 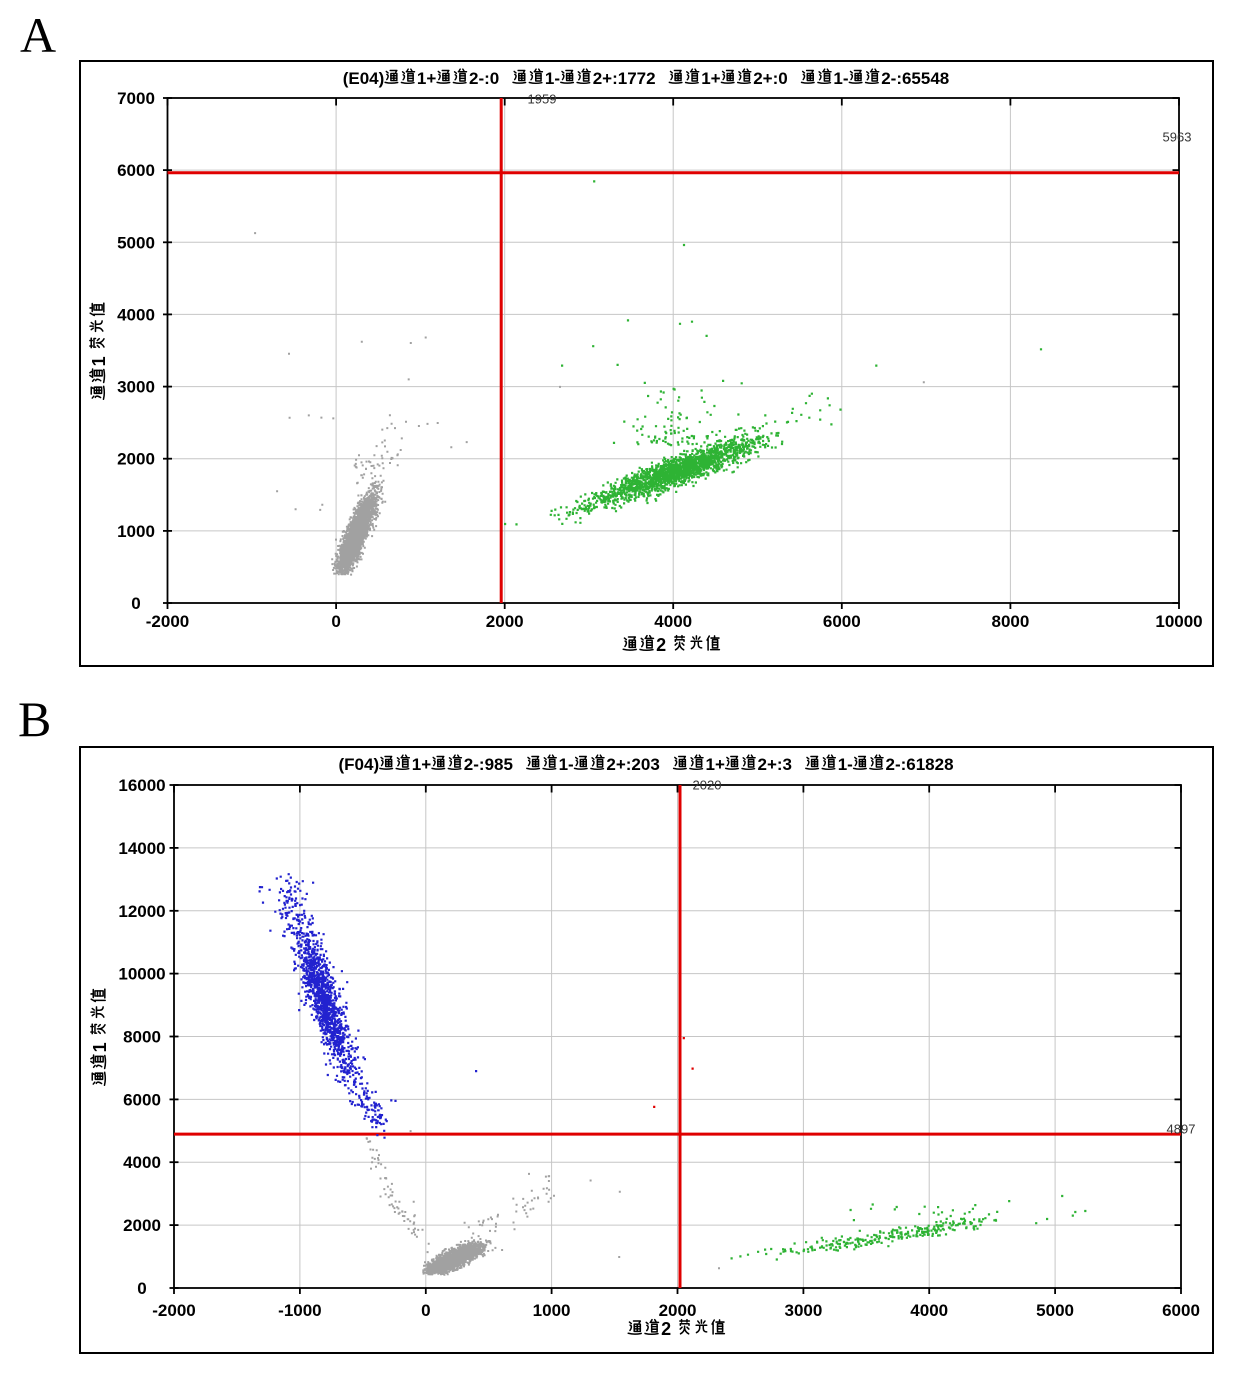 What do you see at coordinates (632, 764) in the screenshot?
I see `svg-text: 2+:203` at bounding box center [632, 764].